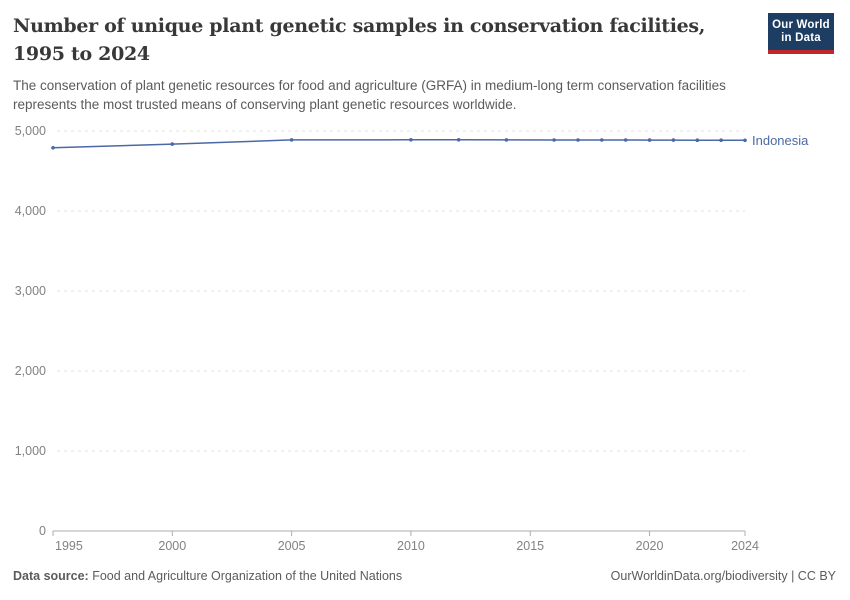  Describe the element at coordinates (42, 531) in the screenshot. I see `y-axis-tick-label: 0` at that location.